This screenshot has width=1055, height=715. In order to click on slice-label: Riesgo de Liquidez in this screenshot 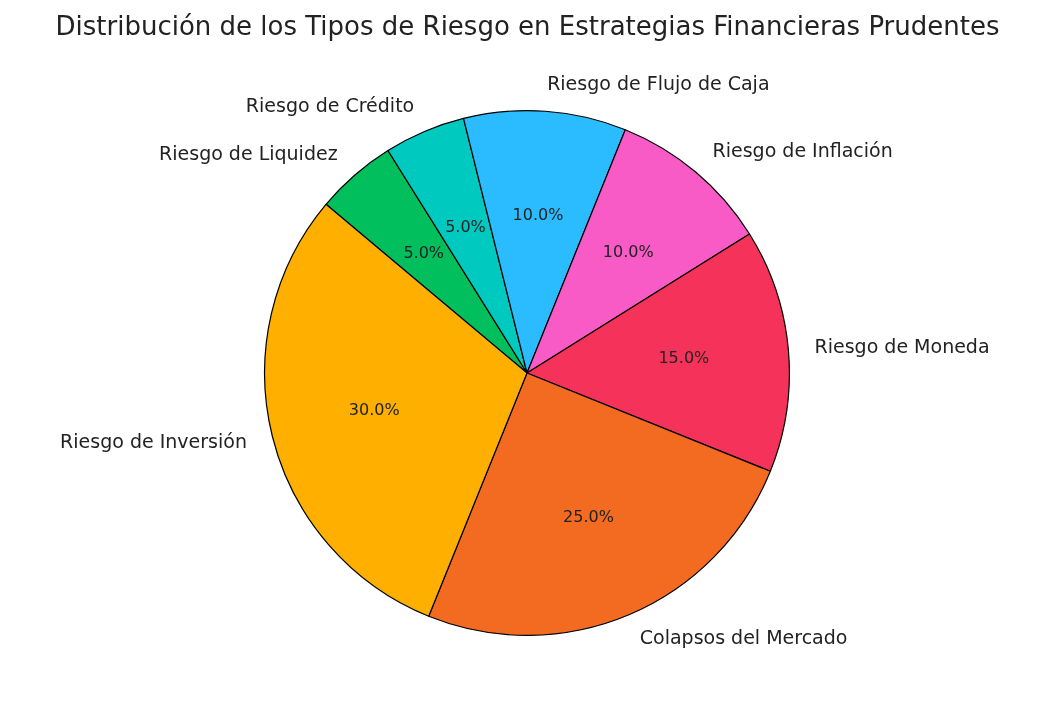, I will do `click(248, 153)`.